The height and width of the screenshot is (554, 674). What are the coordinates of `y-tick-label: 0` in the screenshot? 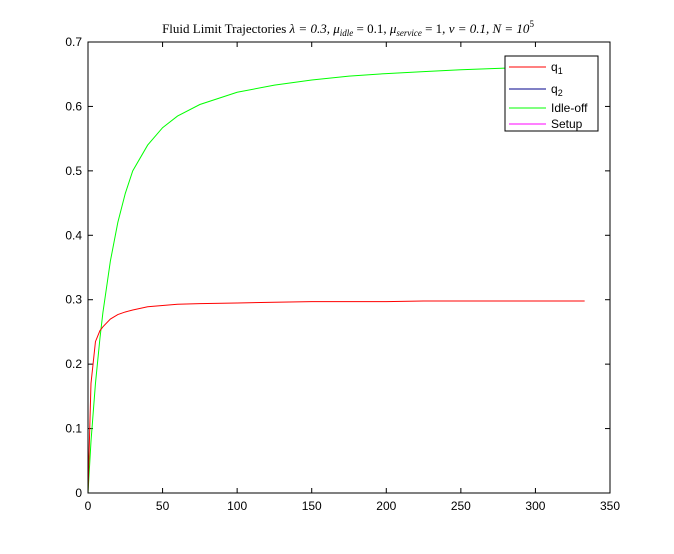 It's located at (78, 493).